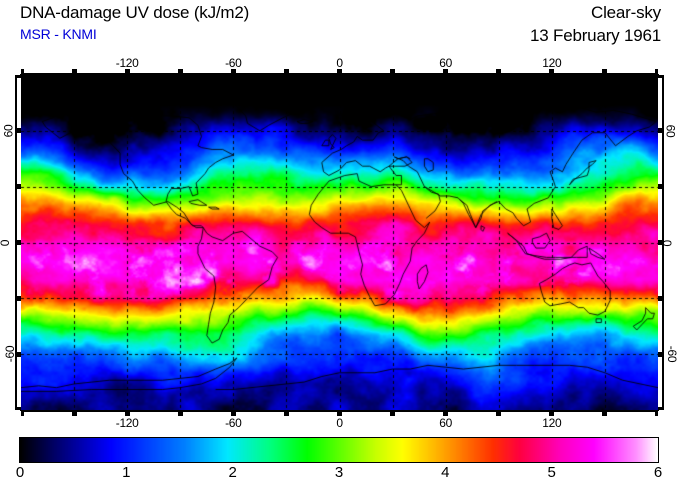 The width and height of the screenshot is (678, 481). I want to click on colorbar-tick-label: 2, so click(232, 472).